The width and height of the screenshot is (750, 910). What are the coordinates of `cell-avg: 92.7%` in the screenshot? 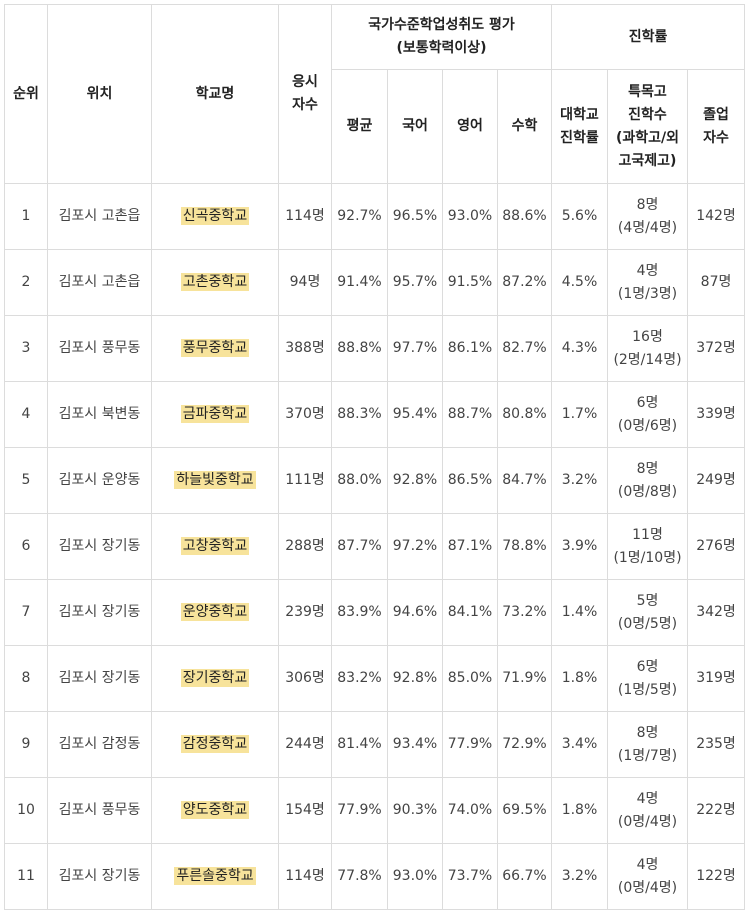 It's located at (359, 216).